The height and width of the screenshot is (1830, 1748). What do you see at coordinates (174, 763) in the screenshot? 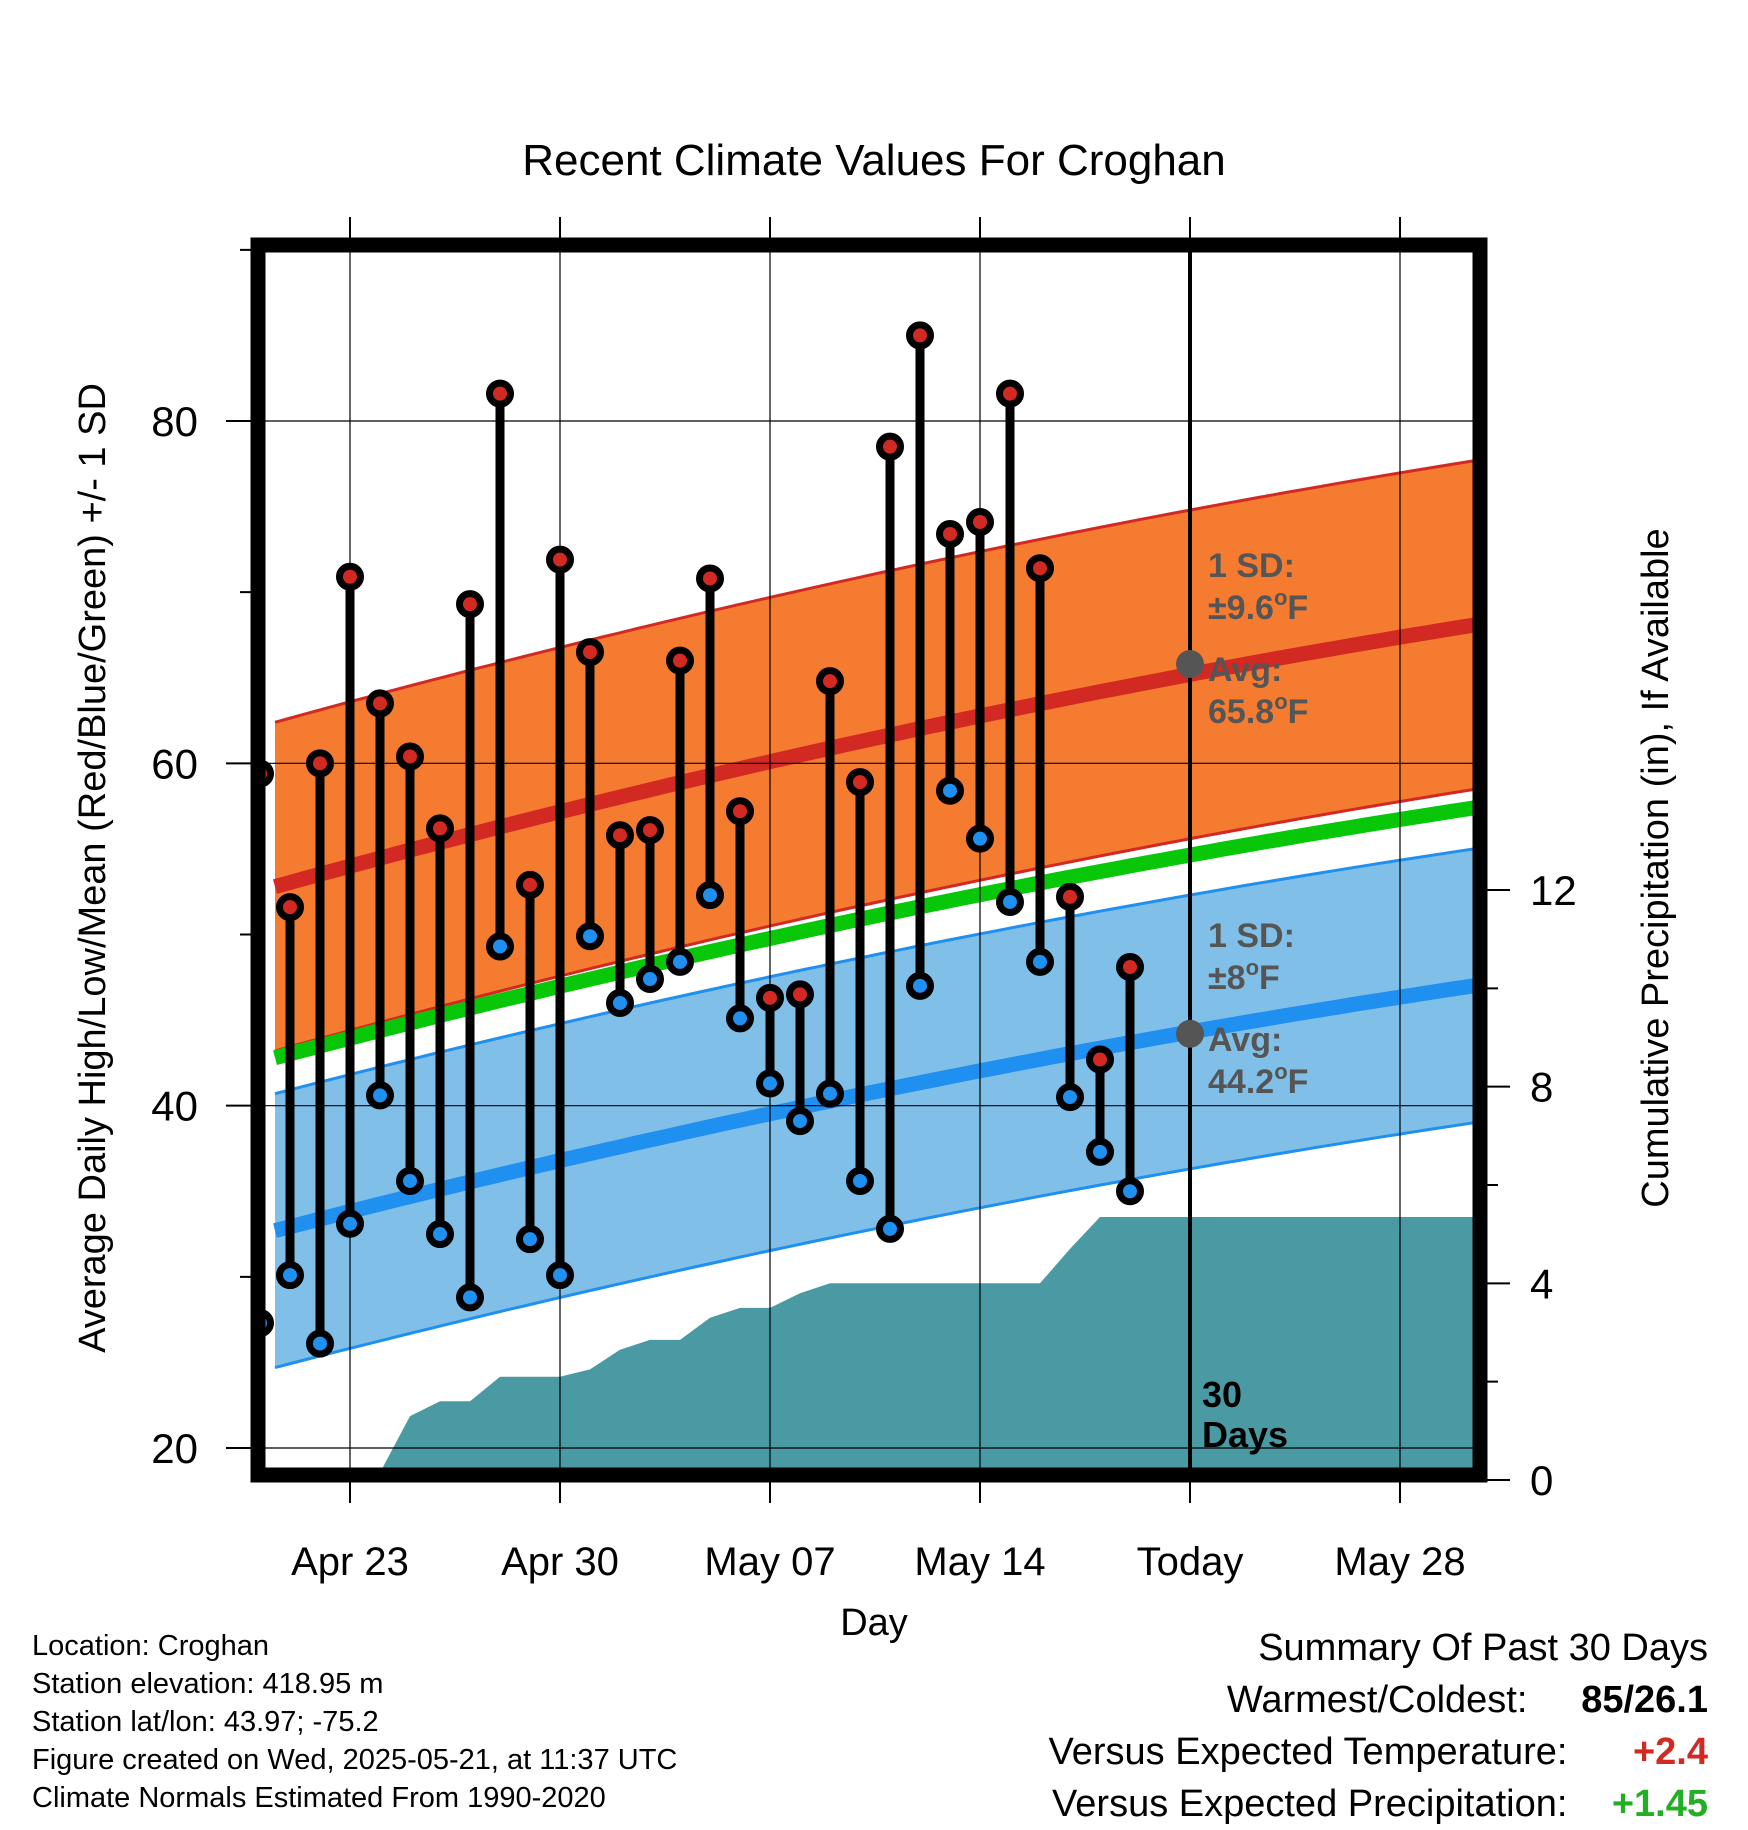
I see `y-tick-label: 60` at bounding box center [174, 763].